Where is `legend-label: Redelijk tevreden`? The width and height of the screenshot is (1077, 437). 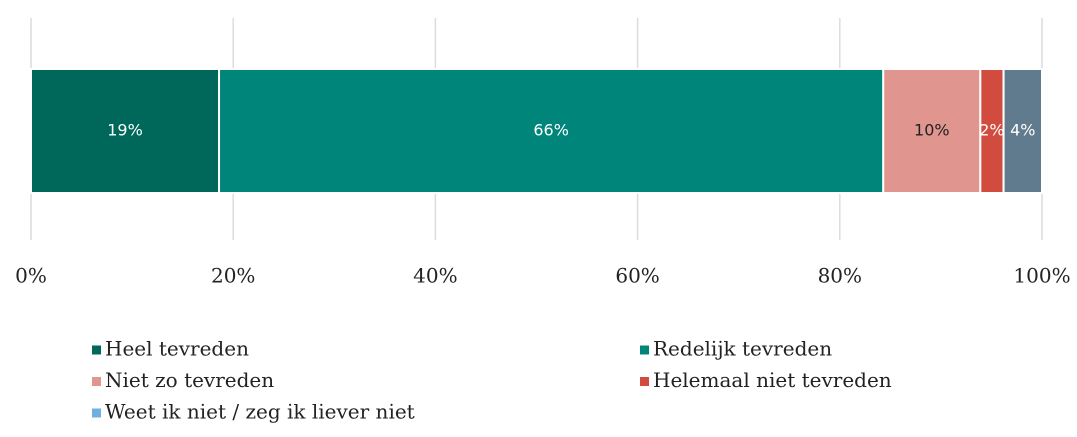
legend-label: Redelijk tevreden is located at coordinates (742, 349).